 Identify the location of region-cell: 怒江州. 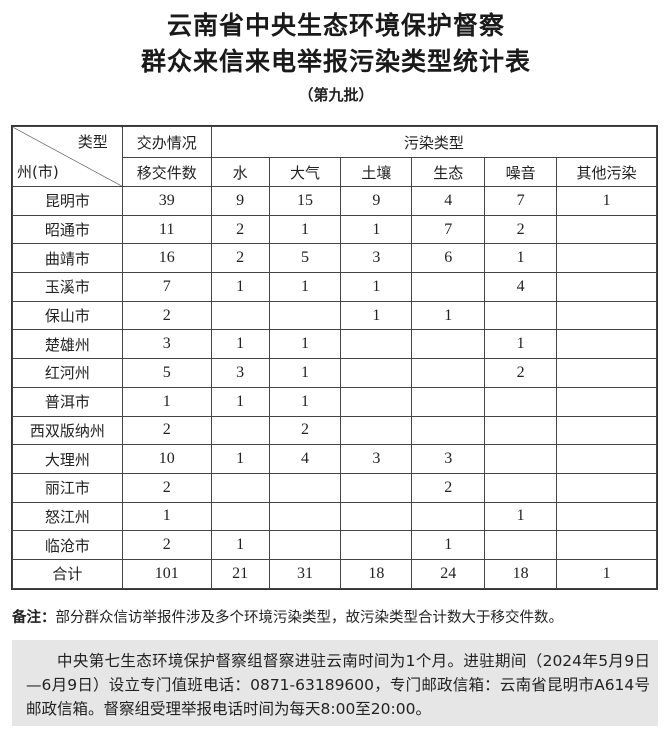
(67, 516).